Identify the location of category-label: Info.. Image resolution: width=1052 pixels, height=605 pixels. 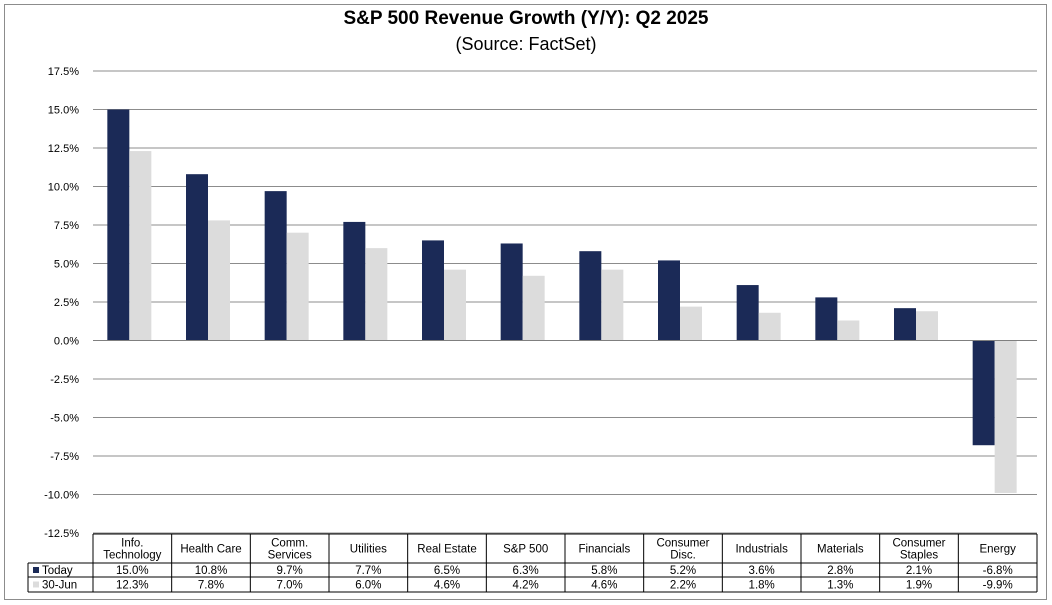
(132, 544).